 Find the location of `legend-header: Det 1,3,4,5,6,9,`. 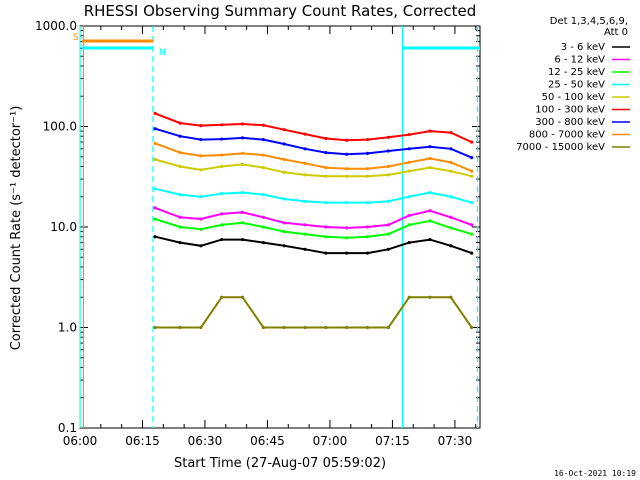

legend-header: Det 1,3,4,5,6,9, is located at coordinates (589, 21).